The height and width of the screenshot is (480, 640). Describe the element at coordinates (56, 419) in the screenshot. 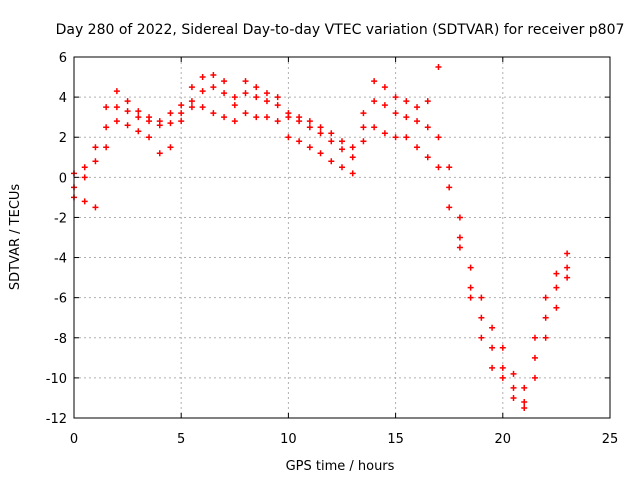

I see `y-tick-label: -12` at that location.